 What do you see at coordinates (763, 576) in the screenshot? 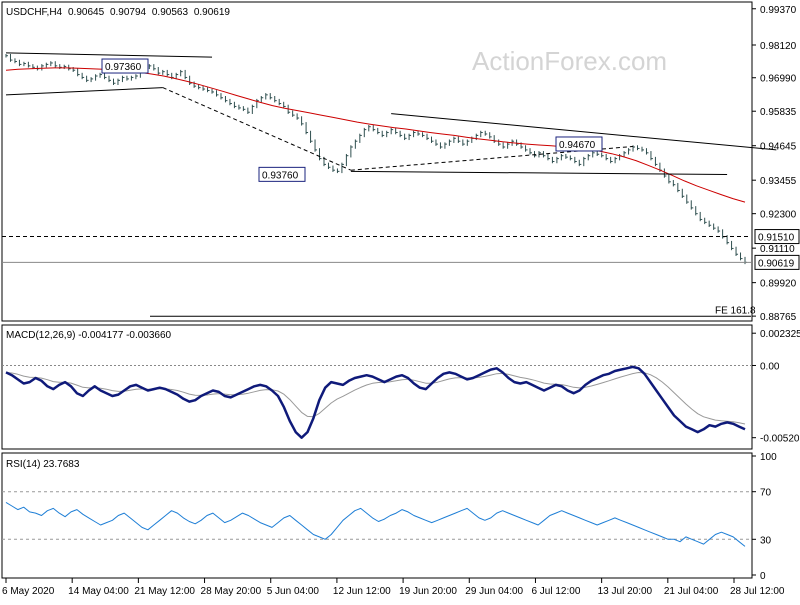
I see `rsi-tick-label: 0` at bounding box center [763, 576].